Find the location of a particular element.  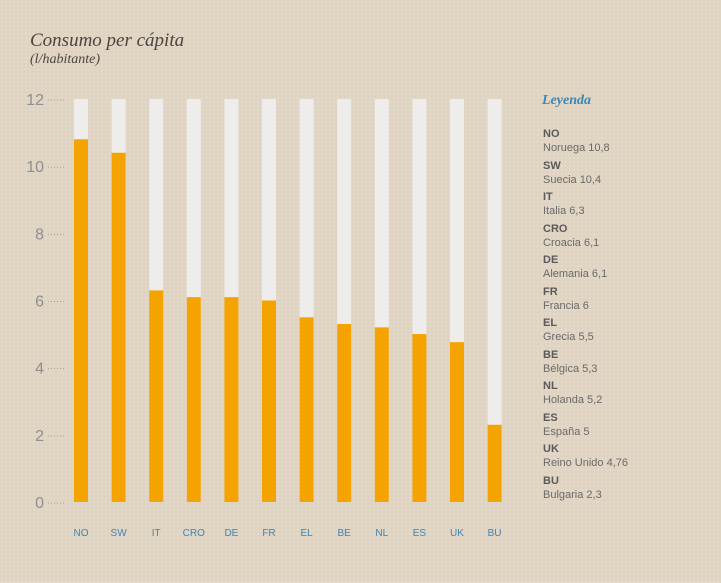

chart-title: Consumo per cápita is located at coordinates (107, 40).